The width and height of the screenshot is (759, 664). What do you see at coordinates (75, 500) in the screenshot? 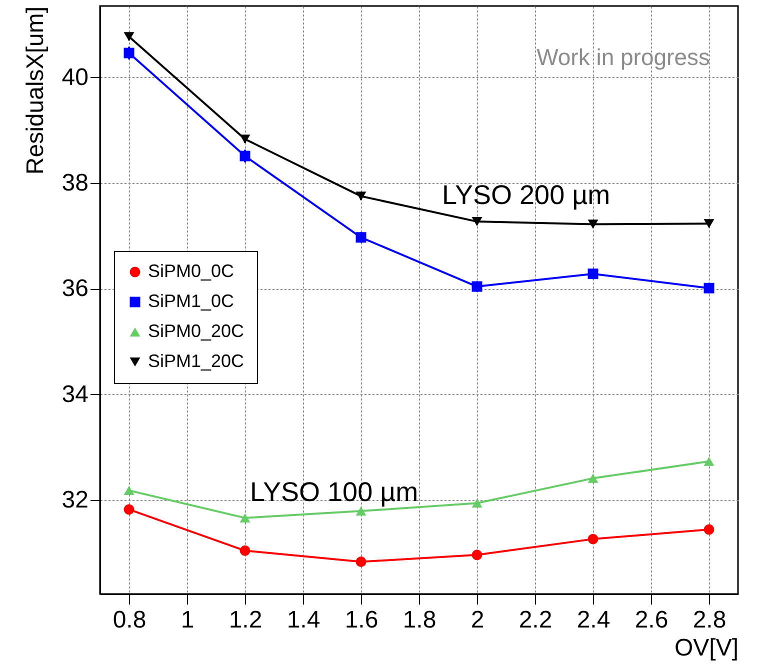
I see `y-tick-label: 32` at bounding box center [75, 500].